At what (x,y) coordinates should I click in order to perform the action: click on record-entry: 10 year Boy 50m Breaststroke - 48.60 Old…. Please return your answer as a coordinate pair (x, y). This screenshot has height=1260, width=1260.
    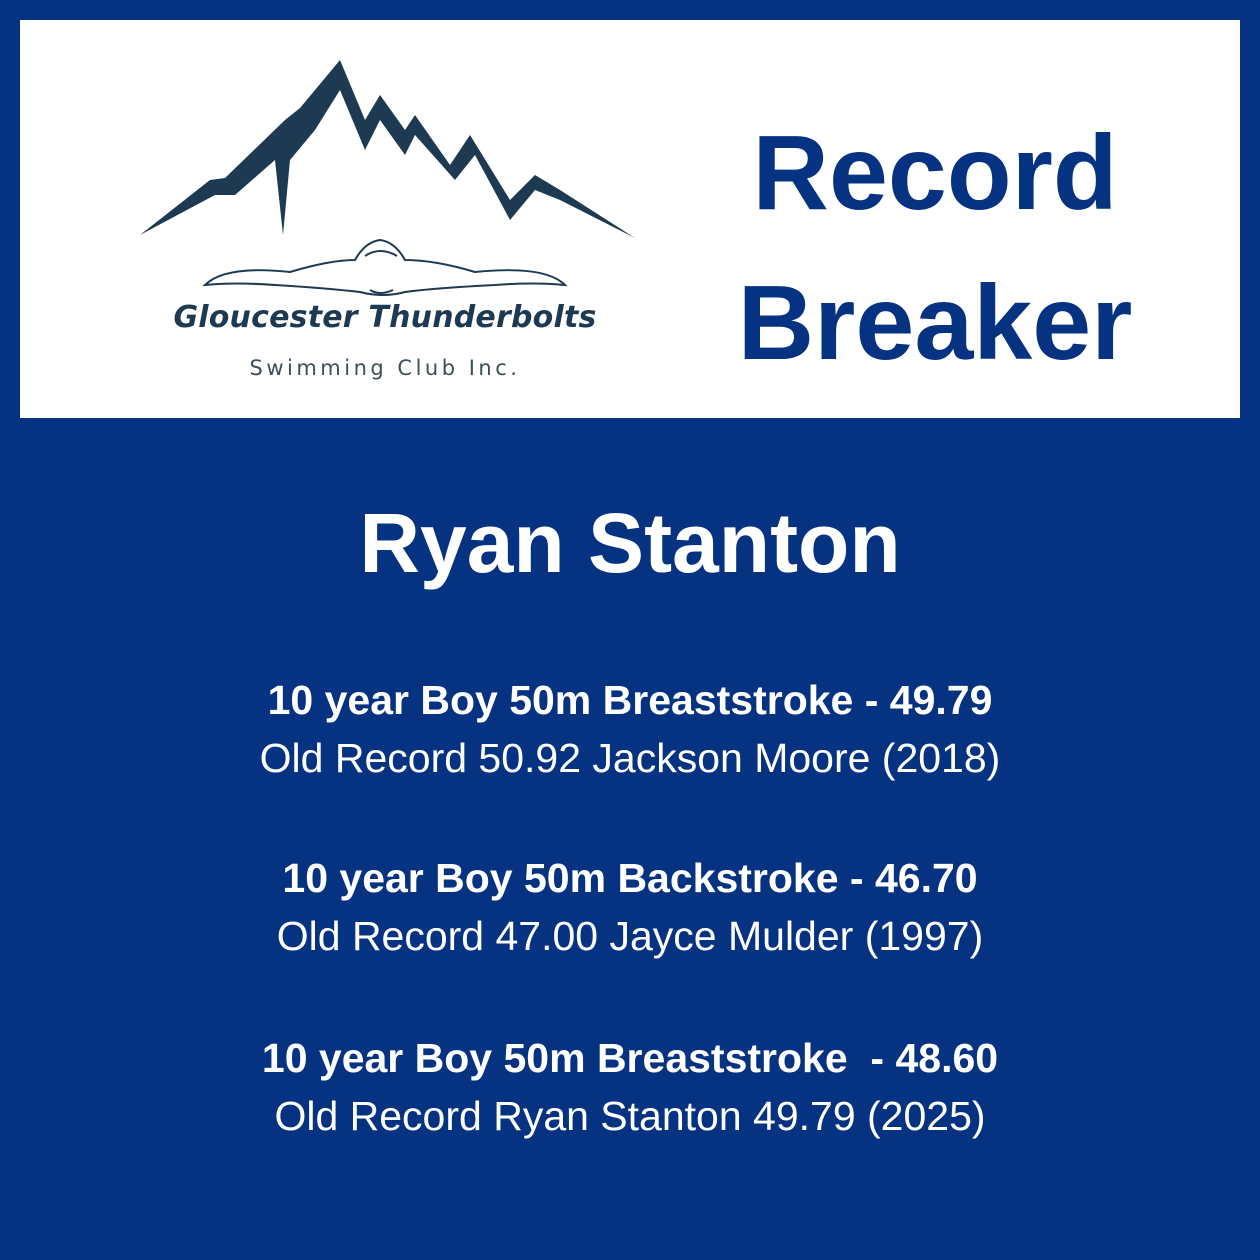
    Looking at the image, I should click on (630, 1088).